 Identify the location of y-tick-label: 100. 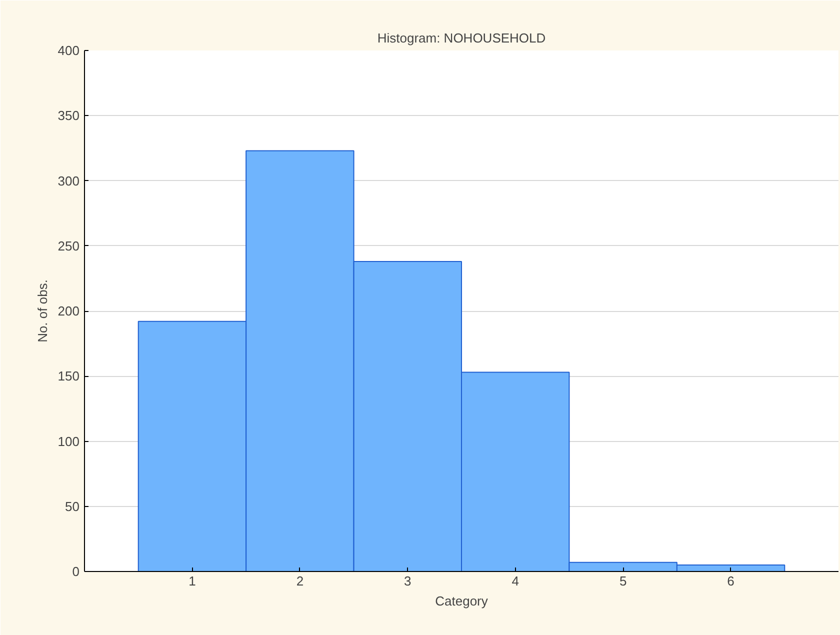
(69, 441).